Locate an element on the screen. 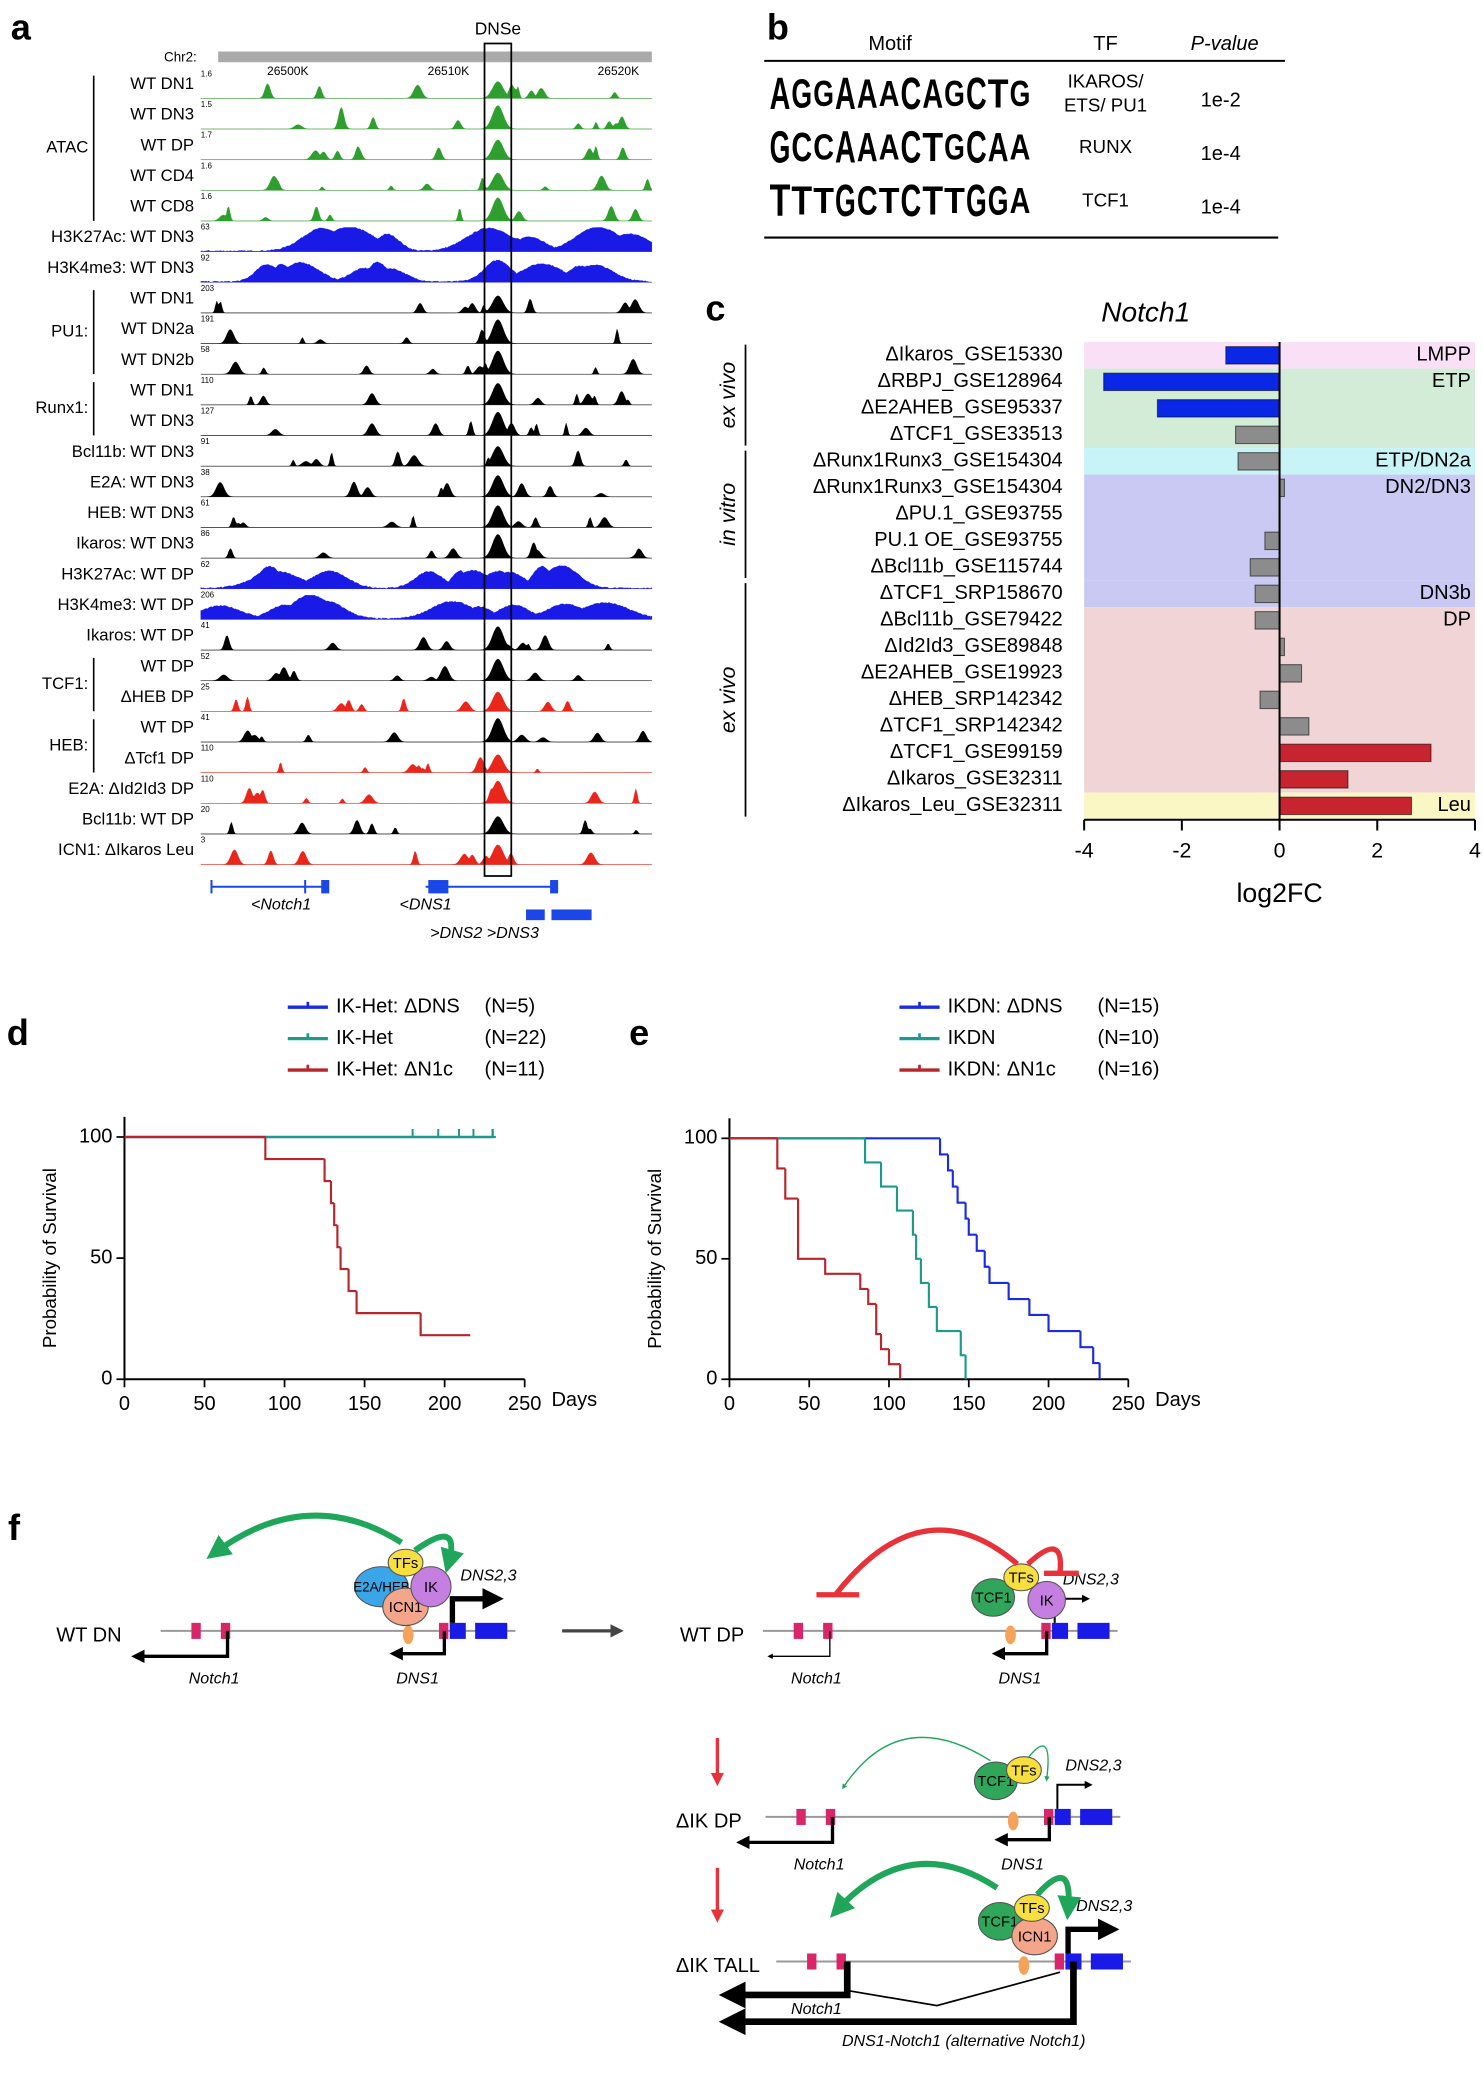  category-label: ΔHEB_SRP142342 is located at coordinates (976, 699).